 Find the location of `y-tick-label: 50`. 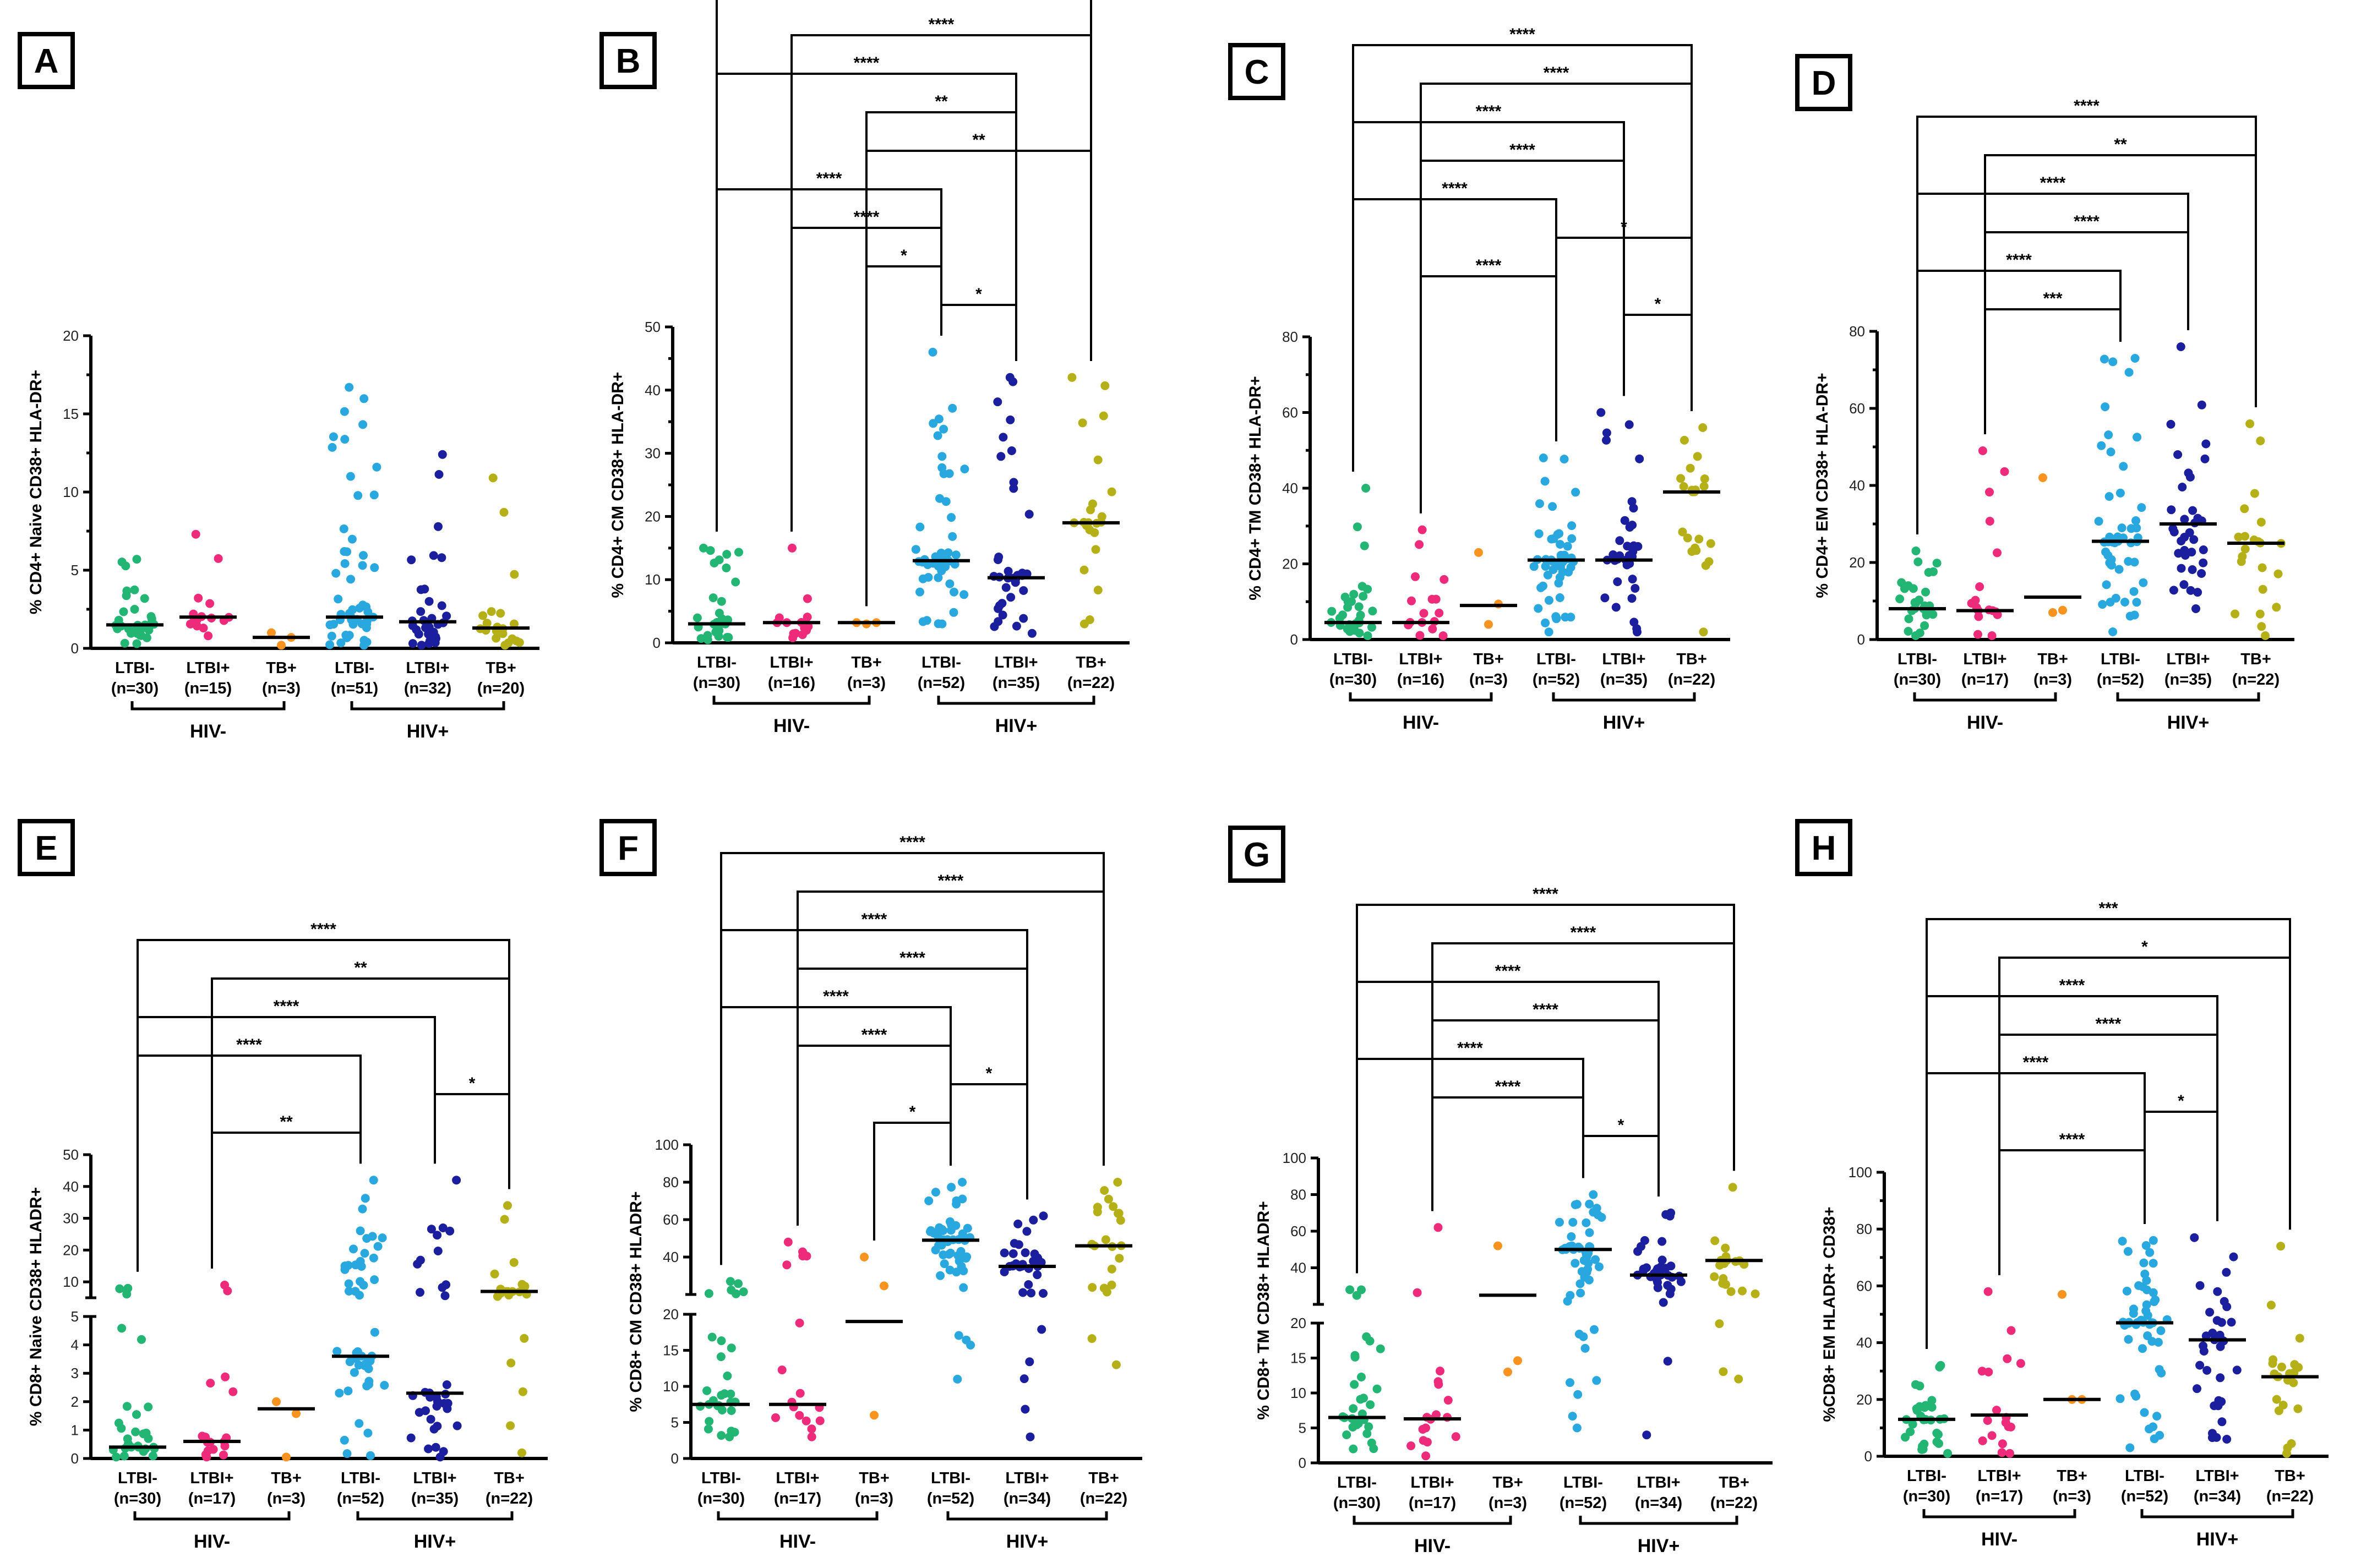

y-tick-label: 50 is located at coordinates (71, 1155).